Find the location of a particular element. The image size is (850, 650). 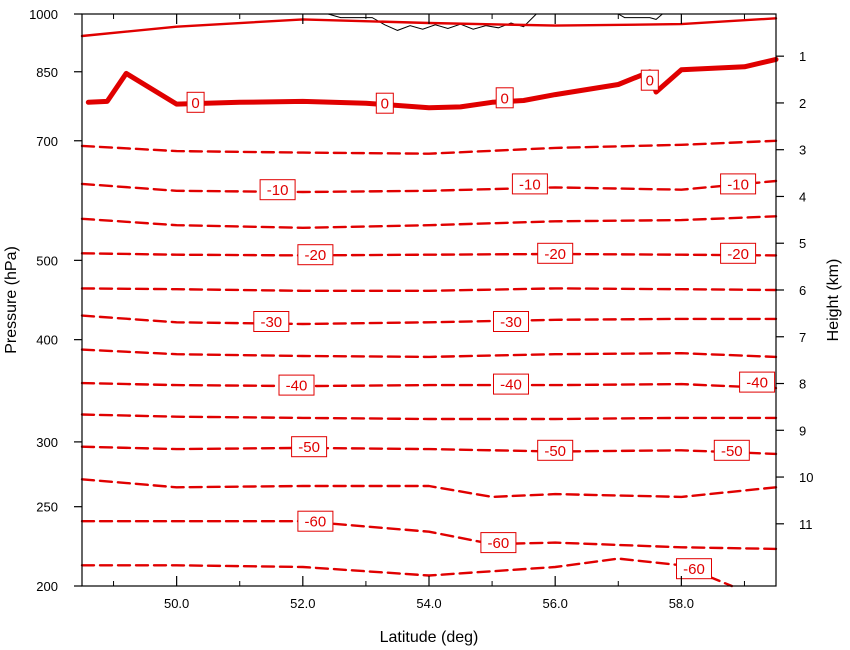

height-tick-label: 11 is located at coordinates (806, 524).